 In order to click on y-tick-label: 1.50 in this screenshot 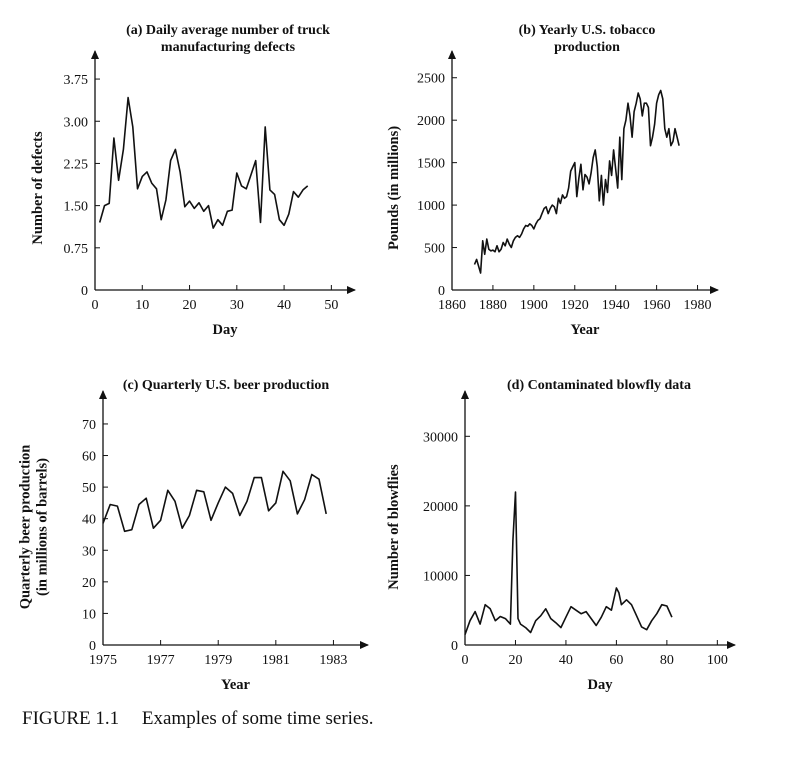, I will do `click(76, 207)`.